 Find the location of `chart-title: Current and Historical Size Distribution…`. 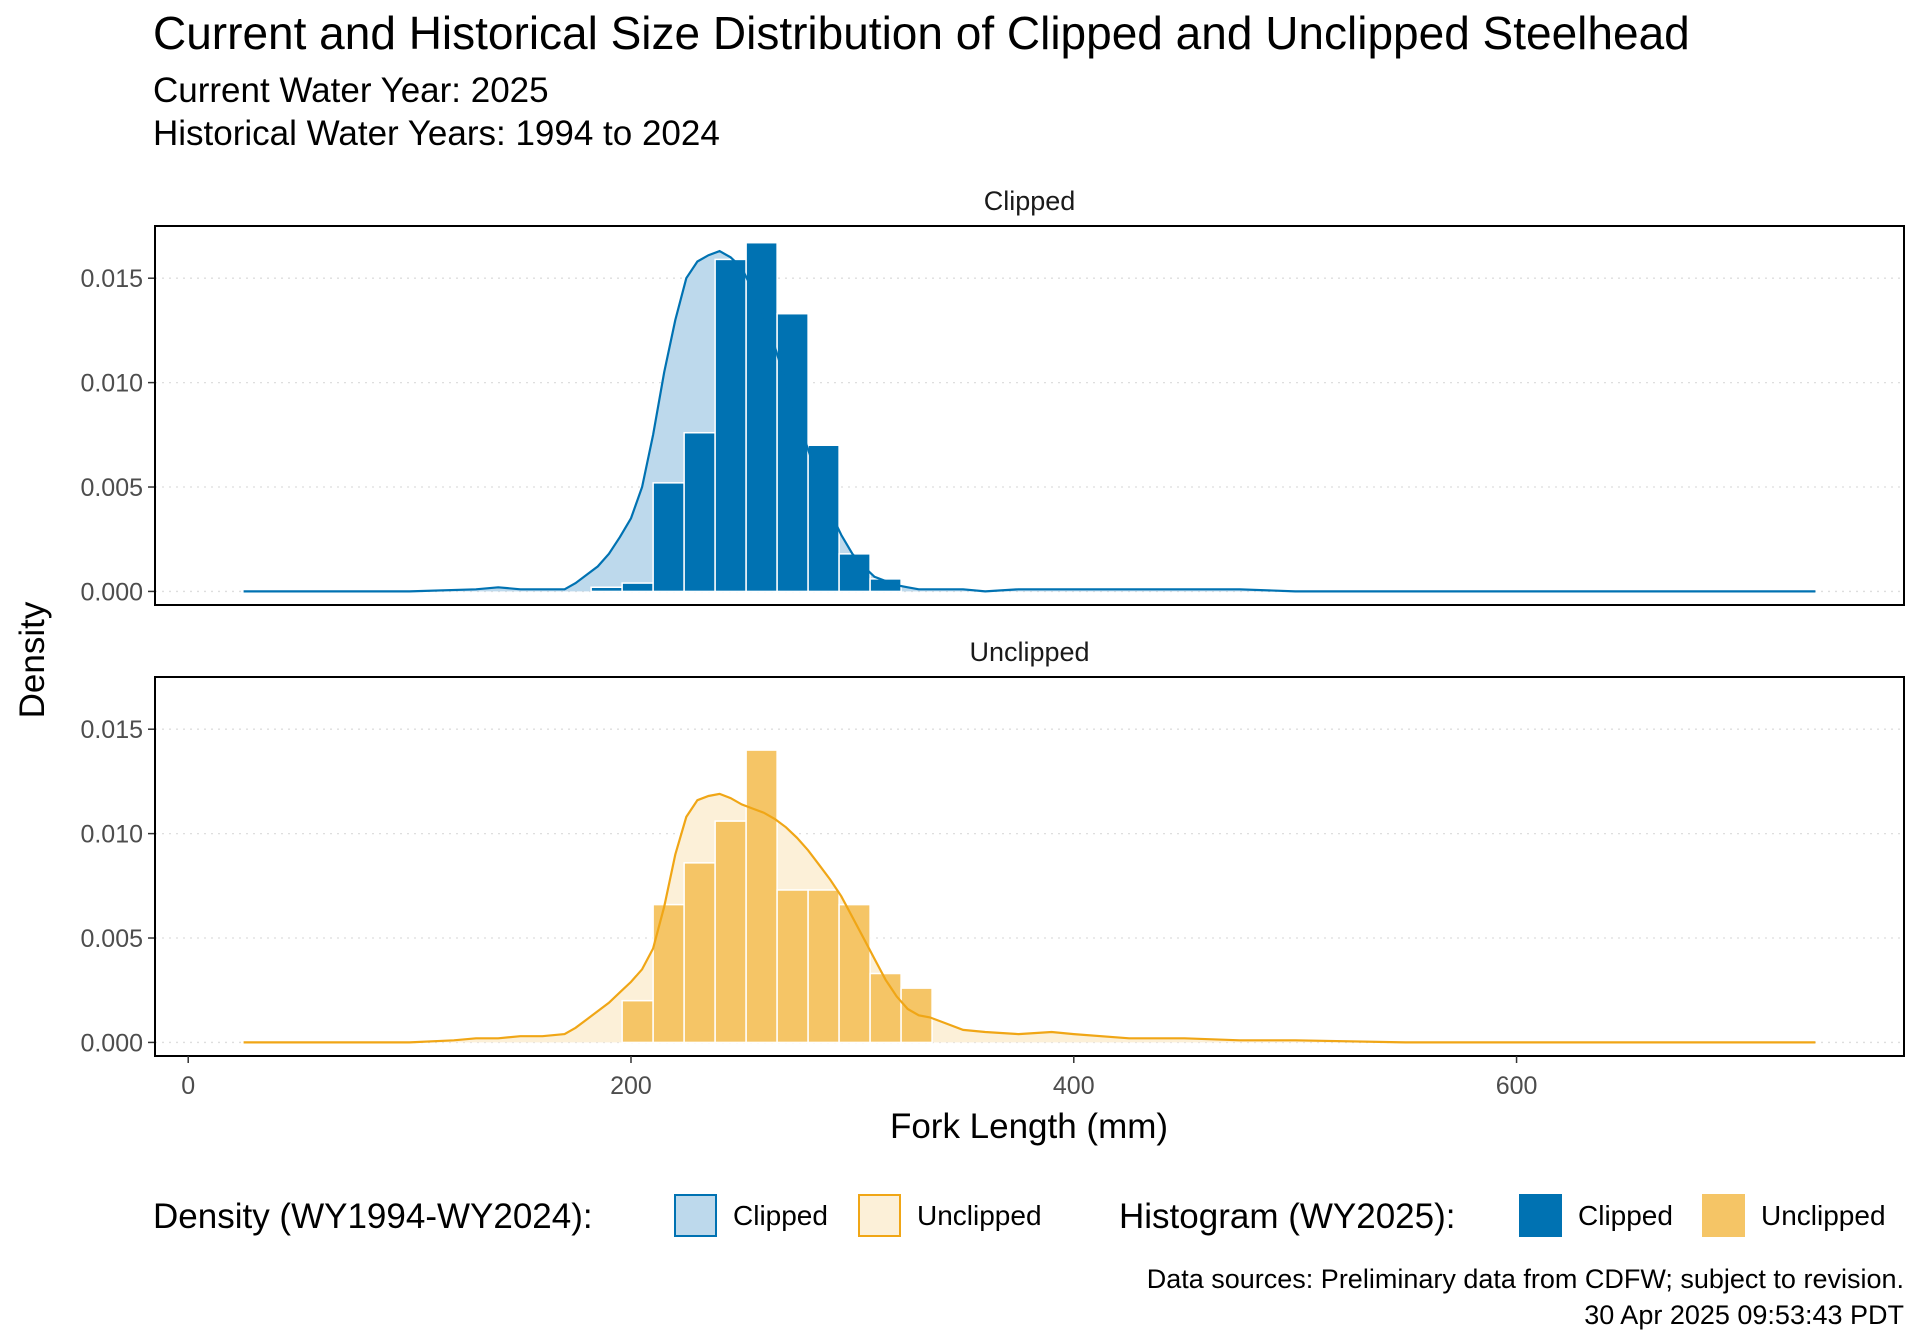

chart-title: Current and Historical Size Distribution… is located at coordinates (921, 33).